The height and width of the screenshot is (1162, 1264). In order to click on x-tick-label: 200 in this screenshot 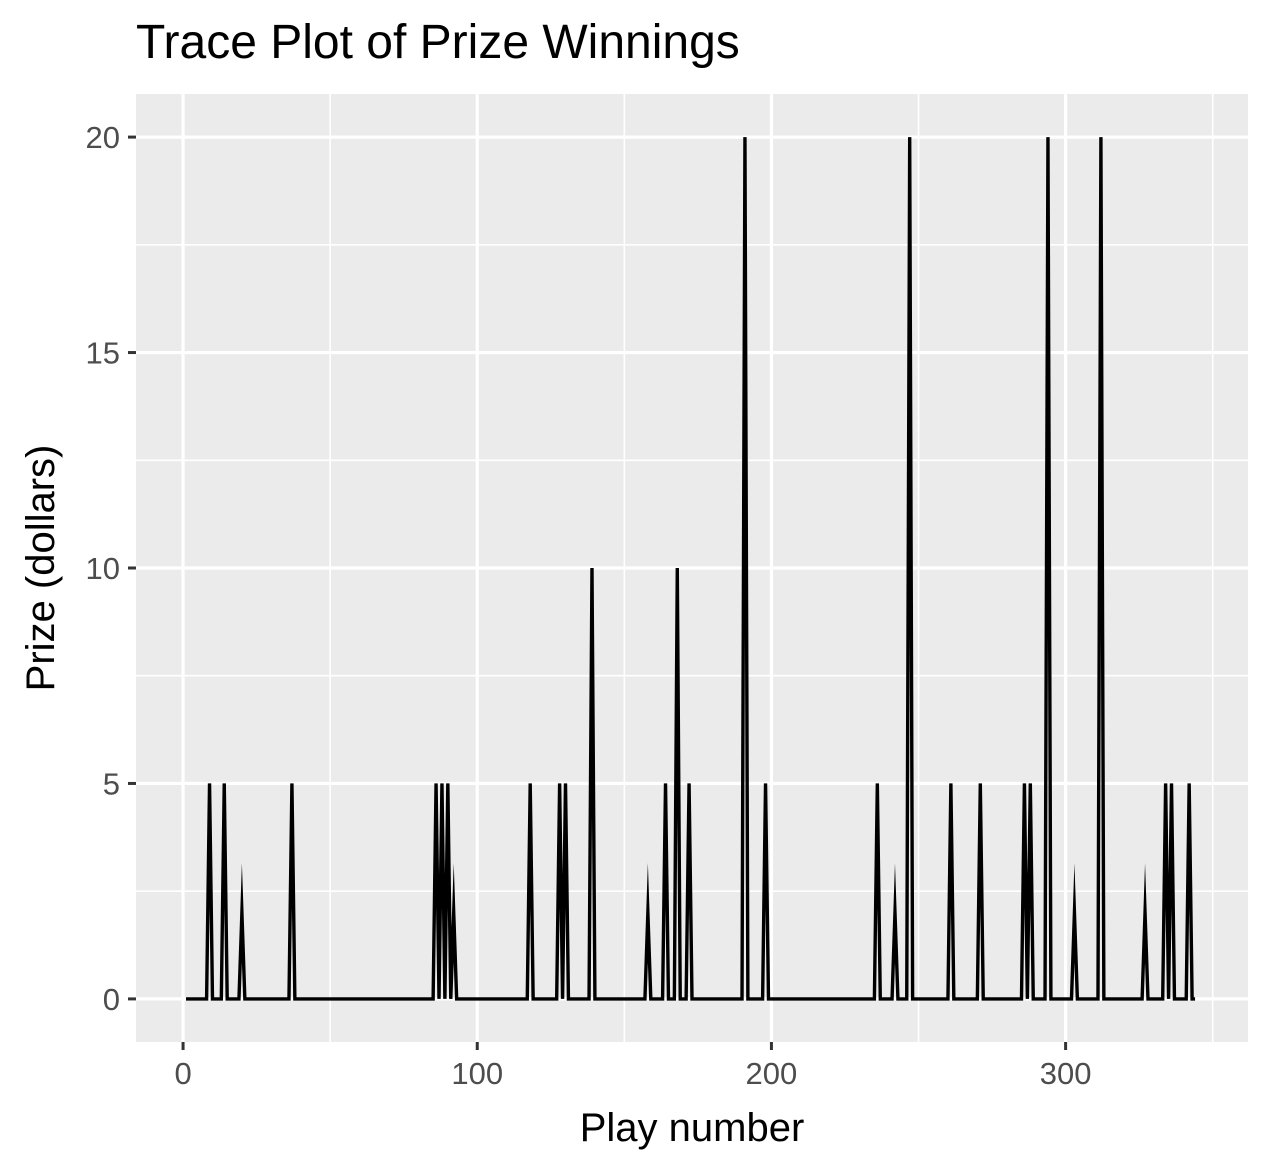, I will do `click(772, 1073)`.